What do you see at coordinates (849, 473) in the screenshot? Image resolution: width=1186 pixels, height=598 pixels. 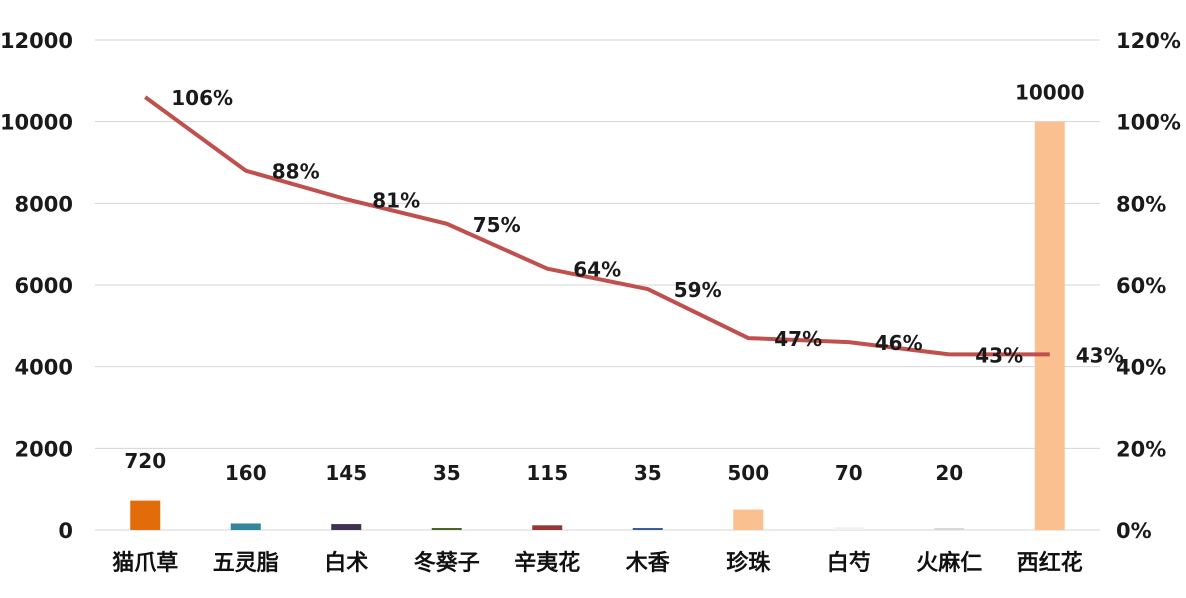 I see `bar-value-label: 70` at bounding box center [849, 473].